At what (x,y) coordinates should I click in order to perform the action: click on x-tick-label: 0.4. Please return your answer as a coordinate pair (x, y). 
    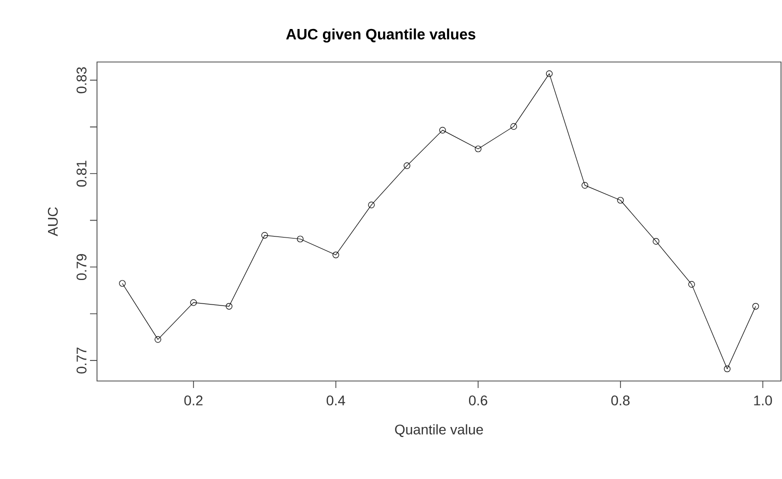
    Looking at the image, I should click on (336, 401).